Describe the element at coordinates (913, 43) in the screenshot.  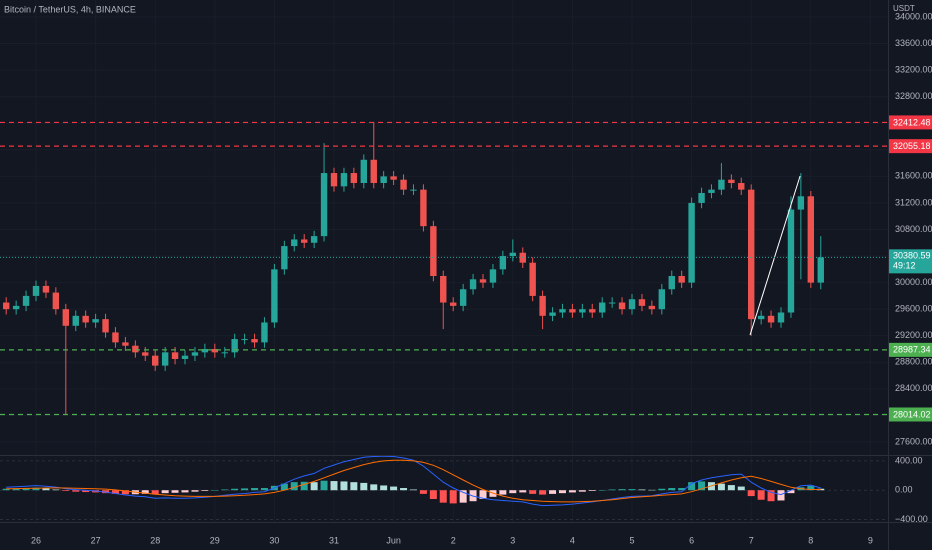
I see `y-tick-label: 33600.00` at that location.